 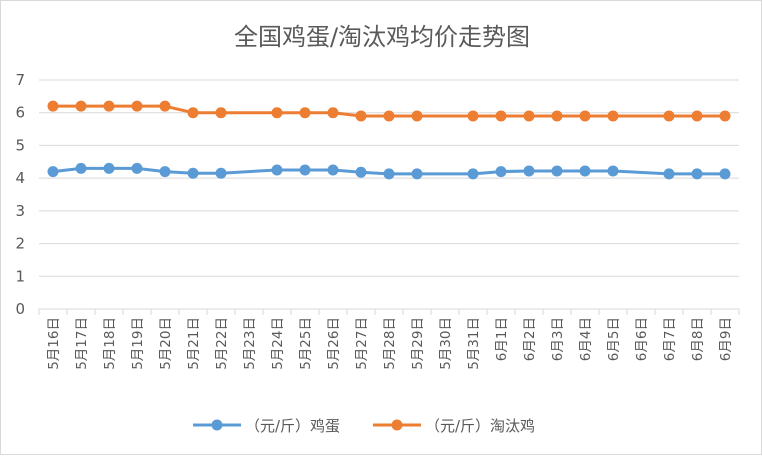 What do you see at coordinates (20, 276) in the screenshot?
I see `y-tick-label: 1` at bounding box center [20, 276].